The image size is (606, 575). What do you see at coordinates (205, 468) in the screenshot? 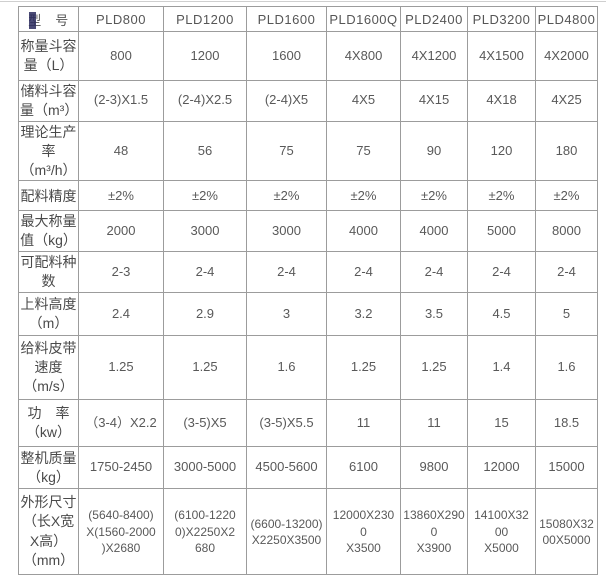
I see `value-cell: 3000-5000` at bounding box center [205, 468].